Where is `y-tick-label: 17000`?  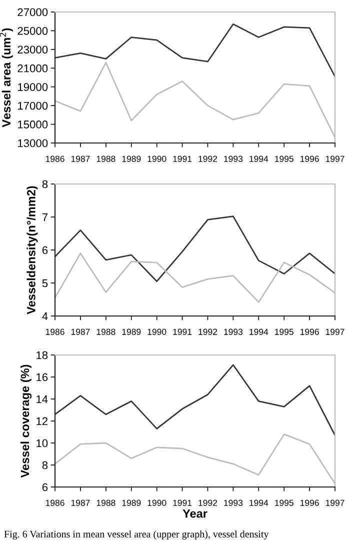
y-tick-label: 17000 is located at coordinates (33, 106).